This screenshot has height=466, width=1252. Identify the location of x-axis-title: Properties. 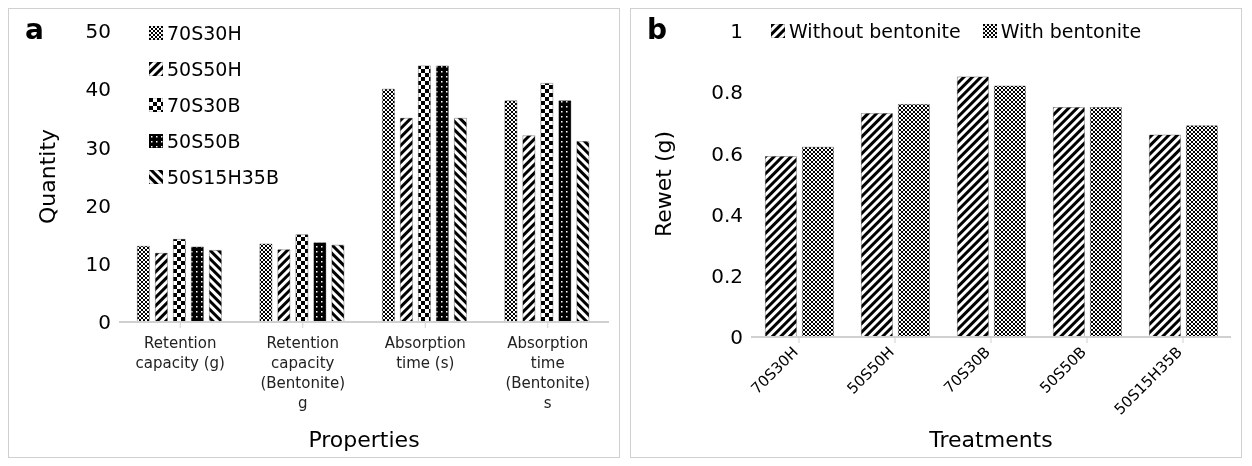
(364, 439).